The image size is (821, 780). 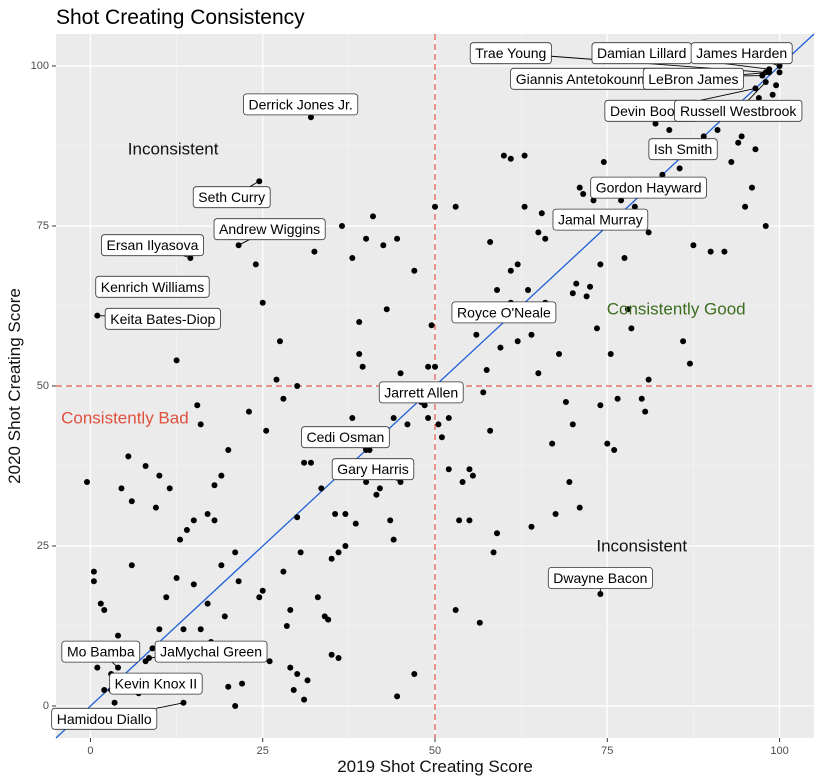 I want to click on label-text: Ish Smith, so click(x=683, y=149).